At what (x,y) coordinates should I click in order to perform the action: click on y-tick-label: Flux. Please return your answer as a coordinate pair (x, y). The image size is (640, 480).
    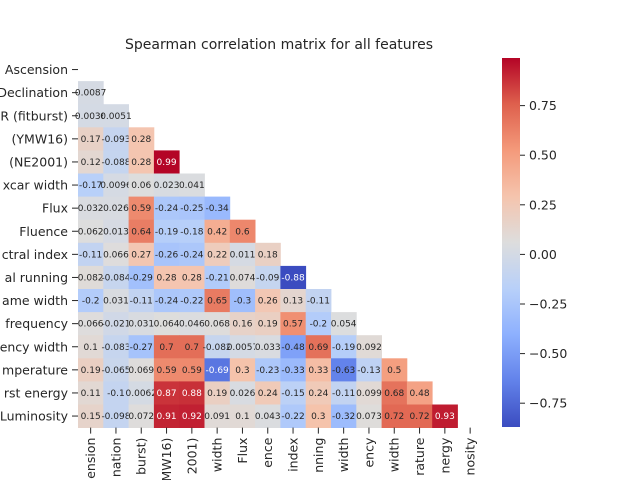
    Looking at the image, I should click on (55, 208).